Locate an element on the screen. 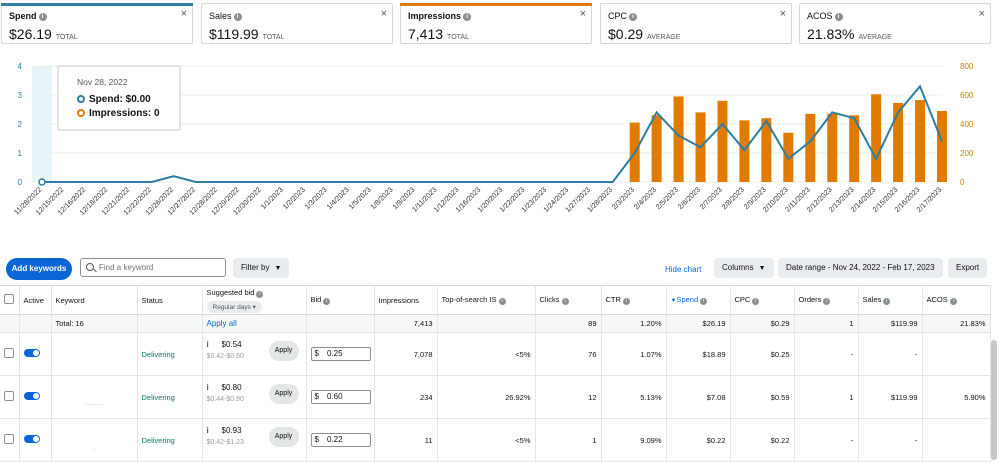 Image resolution: width=1000 pixels, height=462 pixels. col-acos: ACOS i is located at coordinates (956, 300).